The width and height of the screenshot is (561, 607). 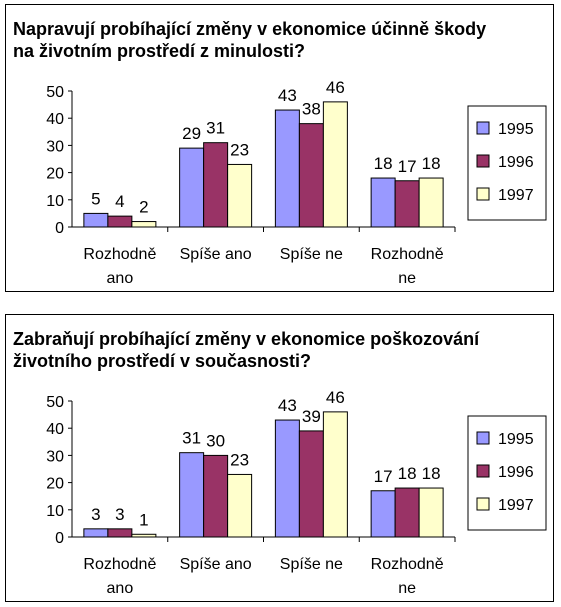 What do you see at coordinates (215, 440) in the screenshot?
I see `data-label: 30` at bounding box center [215, 440].